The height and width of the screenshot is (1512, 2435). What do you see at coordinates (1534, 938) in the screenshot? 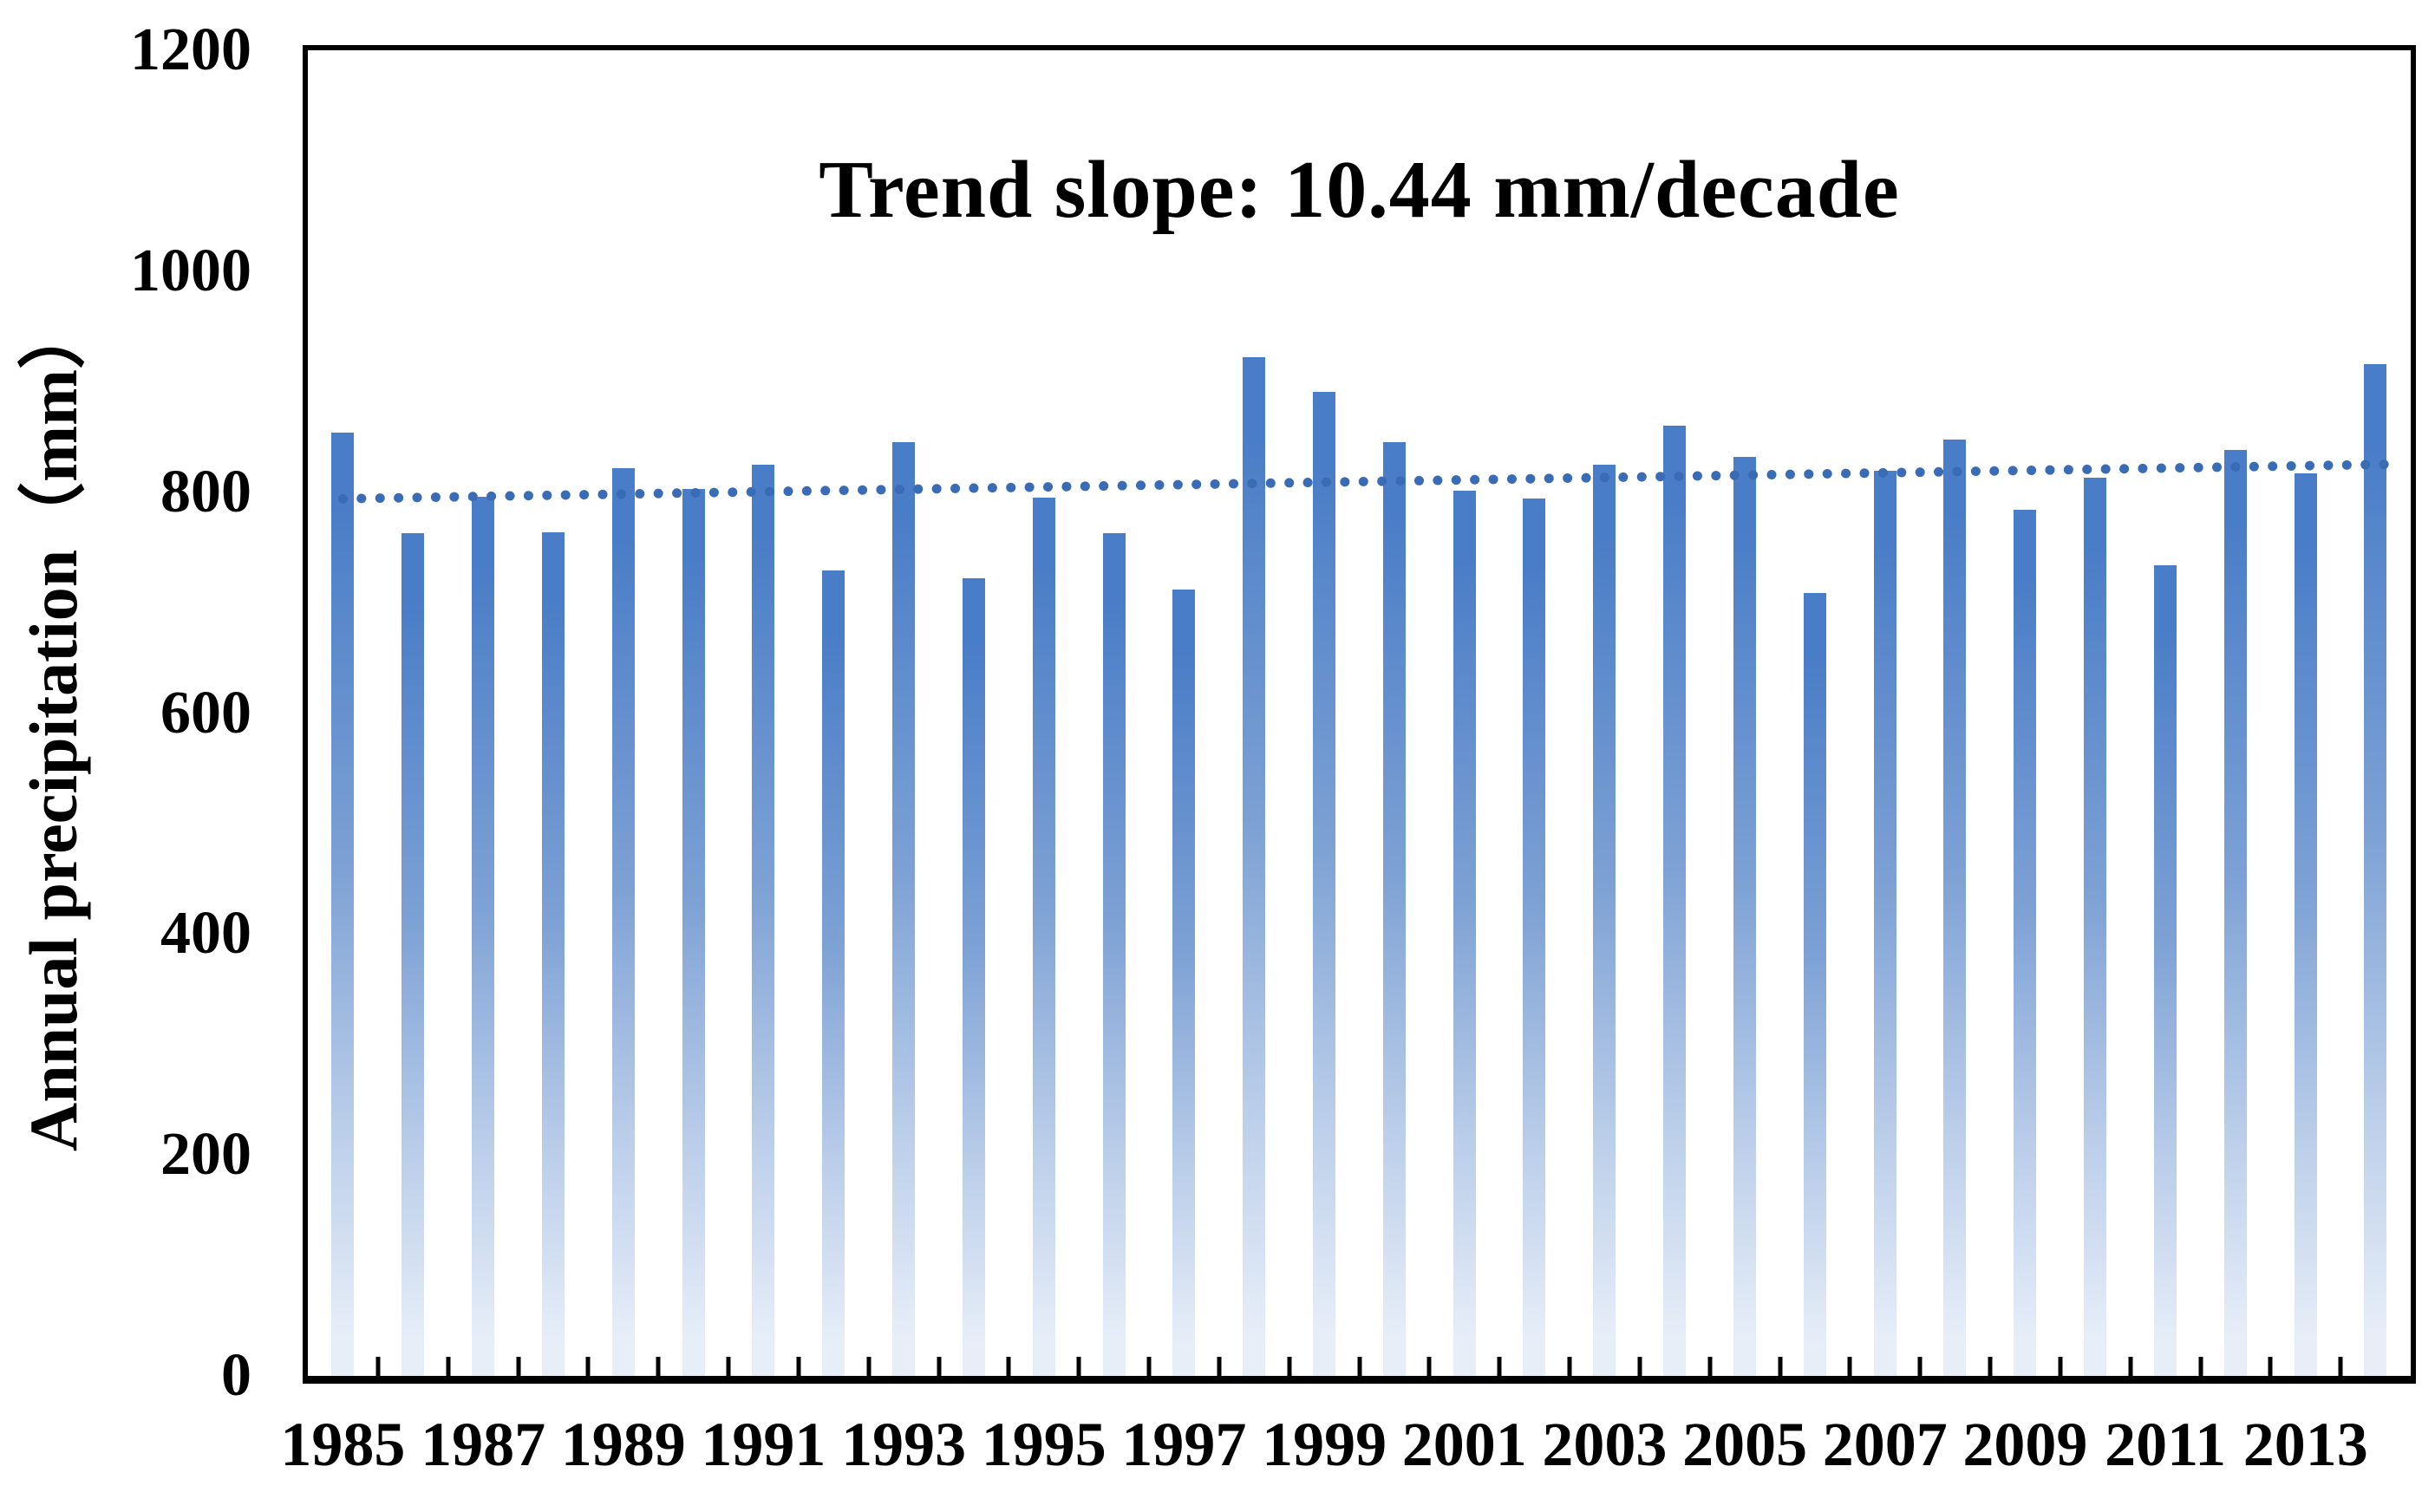
I see `bar-2002` at bounding box center [1534, 938].